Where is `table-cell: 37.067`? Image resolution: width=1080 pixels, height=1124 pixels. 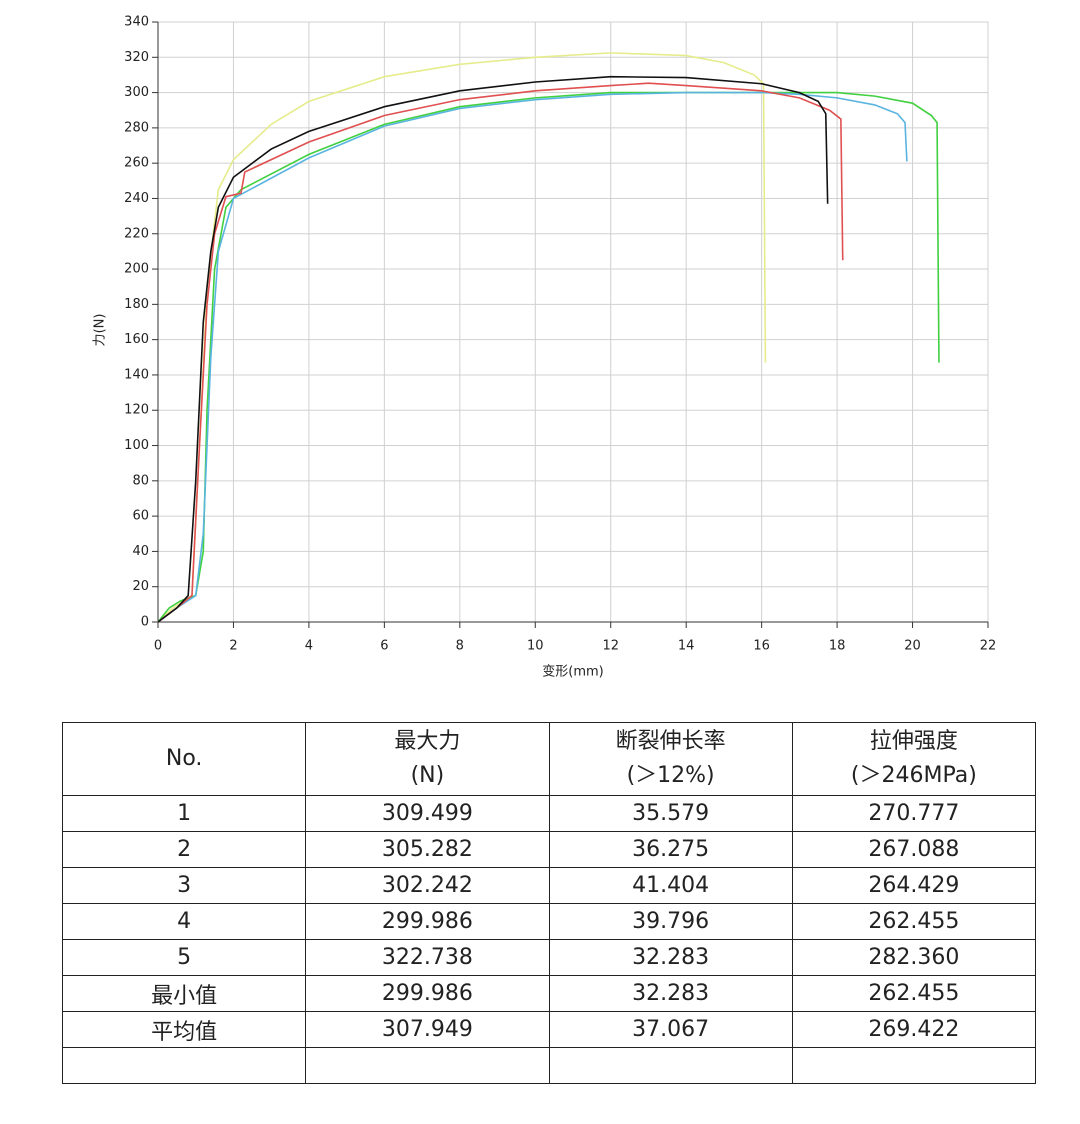
table-cell: 37.067 is located at coordinates (670, 1029).